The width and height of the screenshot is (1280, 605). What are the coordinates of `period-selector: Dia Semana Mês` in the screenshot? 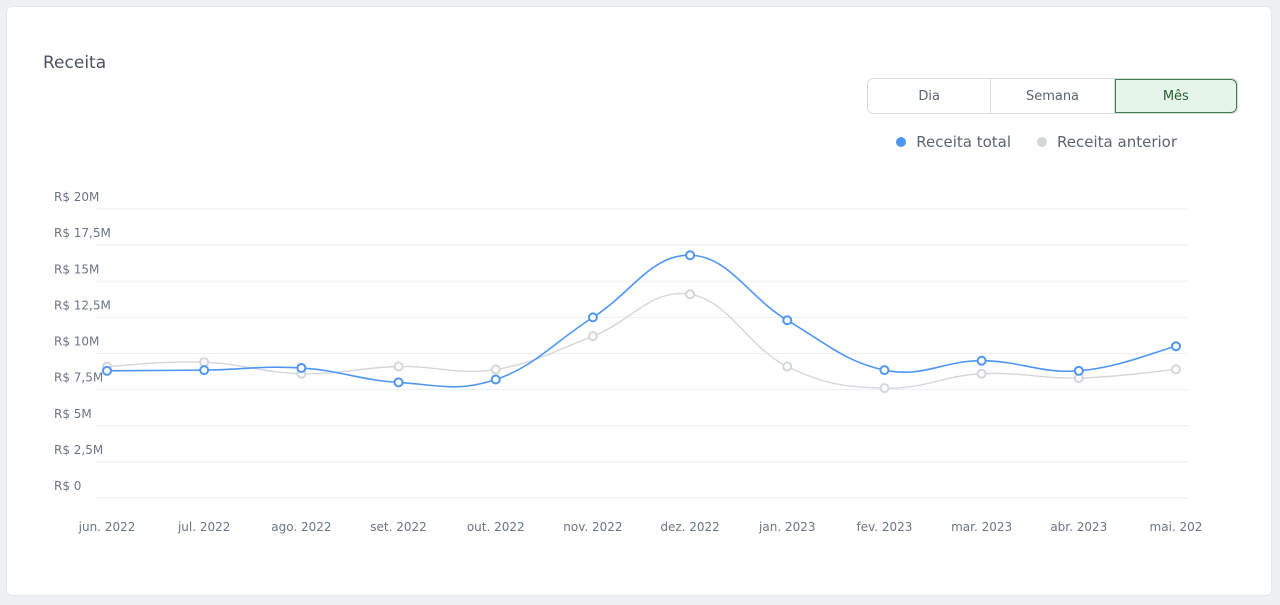 It's located at (1052, 96).